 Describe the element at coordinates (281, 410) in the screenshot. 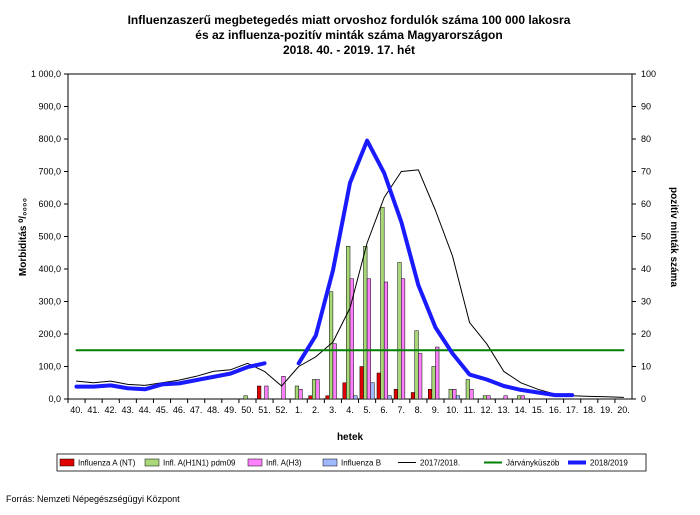

I see `x-tick-label: 52.` at that location.